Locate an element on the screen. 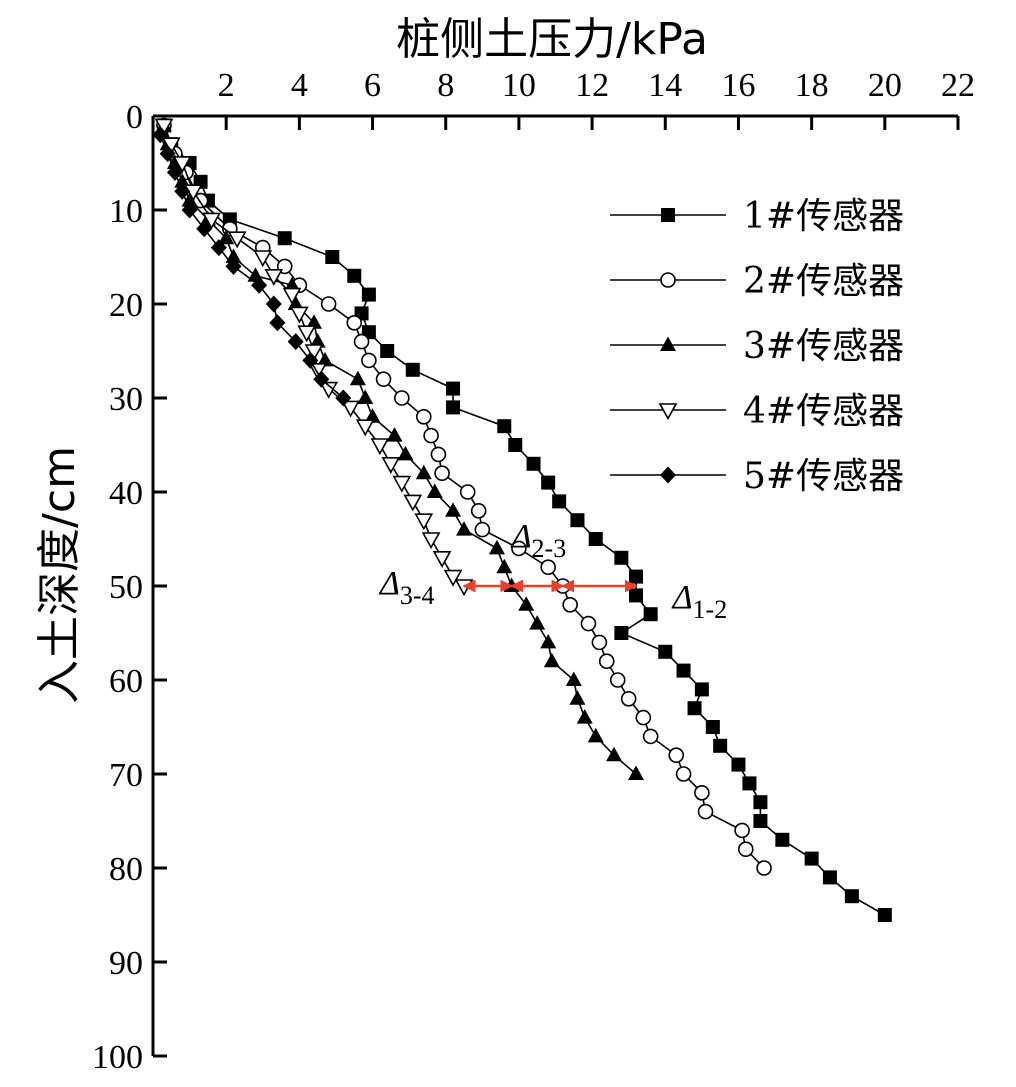  legend: 1#传感器 2#传感器 3#传感器 4#传感器 5#传感器 is located at coordinates (757, 346).